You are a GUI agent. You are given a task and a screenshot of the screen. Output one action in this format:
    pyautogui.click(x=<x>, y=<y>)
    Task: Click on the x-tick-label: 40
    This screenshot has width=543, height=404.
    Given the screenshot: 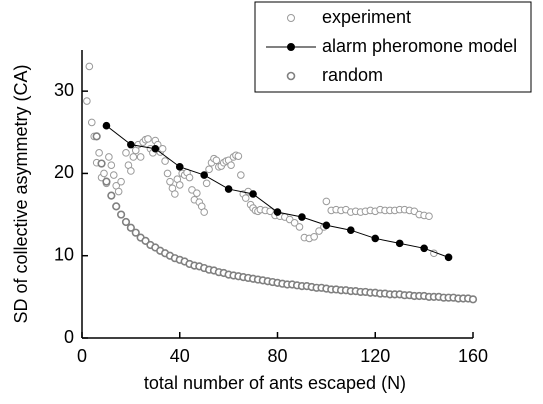 What is the action you would take?
    pyautogui.click(x=180, y=356)
    